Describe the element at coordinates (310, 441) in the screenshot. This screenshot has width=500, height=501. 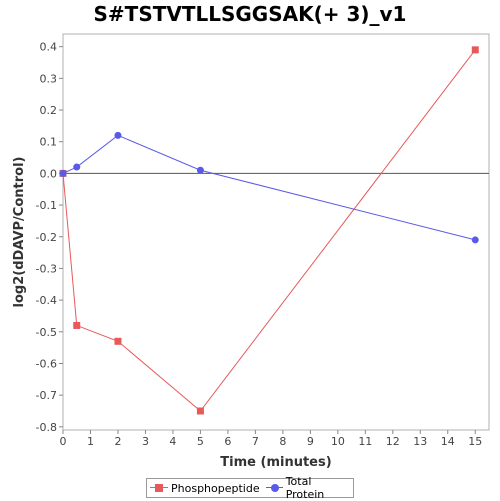
I see `x-tick-label: 9` at that location.